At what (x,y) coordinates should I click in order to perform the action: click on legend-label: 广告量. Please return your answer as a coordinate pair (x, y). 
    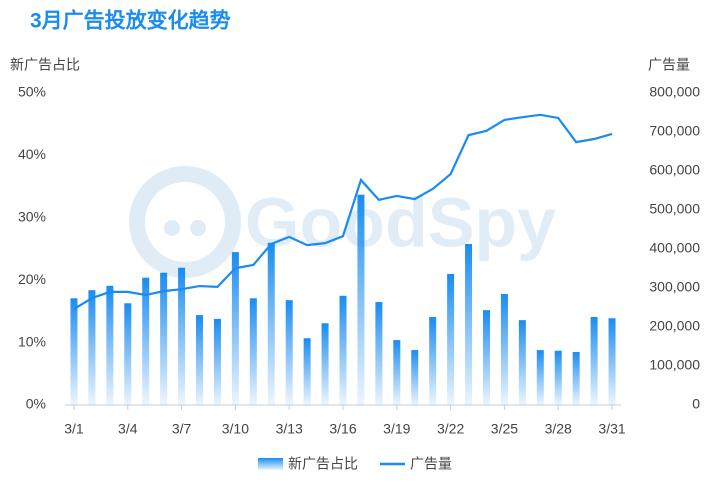
    Looking at the image, I should click on (431, 464).